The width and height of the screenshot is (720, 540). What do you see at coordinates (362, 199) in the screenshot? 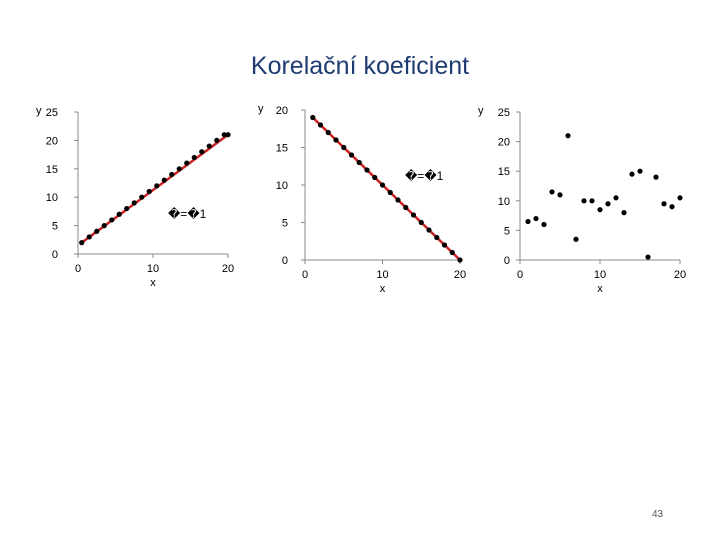
I see `scatter-chart-negative: 0 5 10 15 20 0 10 20 x y �=�1` at bounding box center [362, 199].